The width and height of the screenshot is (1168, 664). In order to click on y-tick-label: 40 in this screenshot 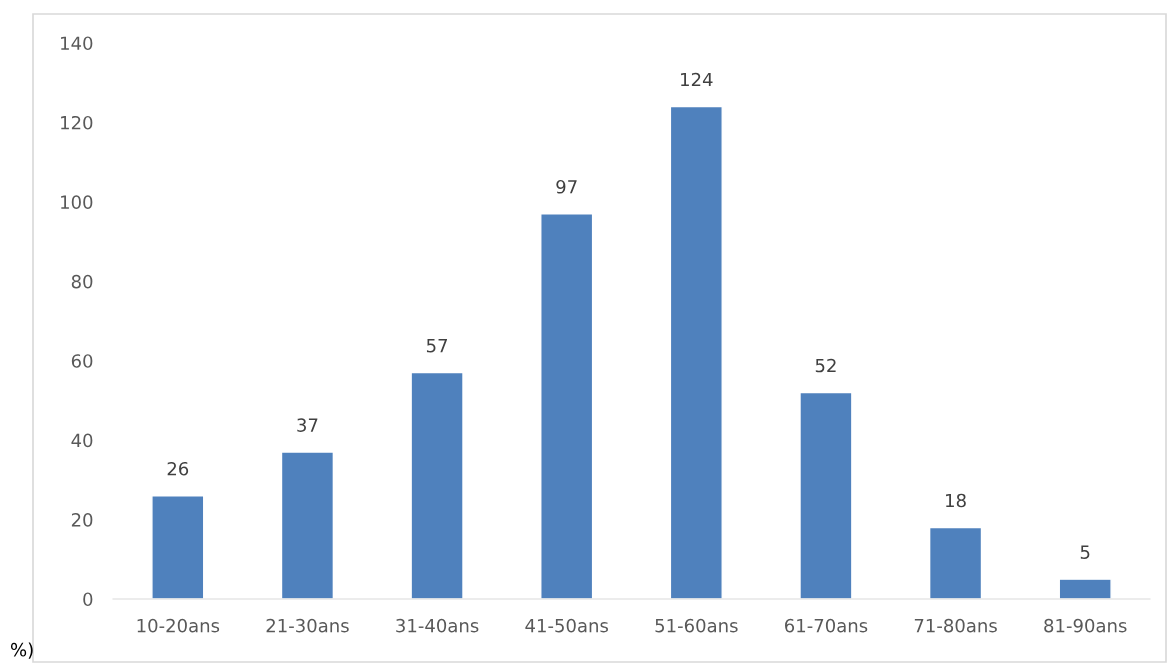, I will do `click(82, 440)`.